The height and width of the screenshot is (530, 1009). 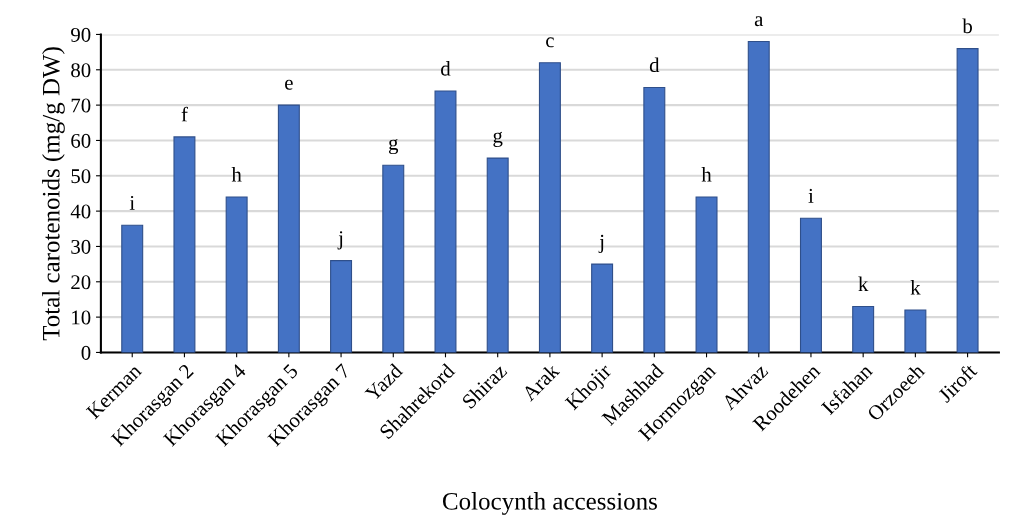 I want to click on y-tick-label: 40, so click(x=80, y=211).